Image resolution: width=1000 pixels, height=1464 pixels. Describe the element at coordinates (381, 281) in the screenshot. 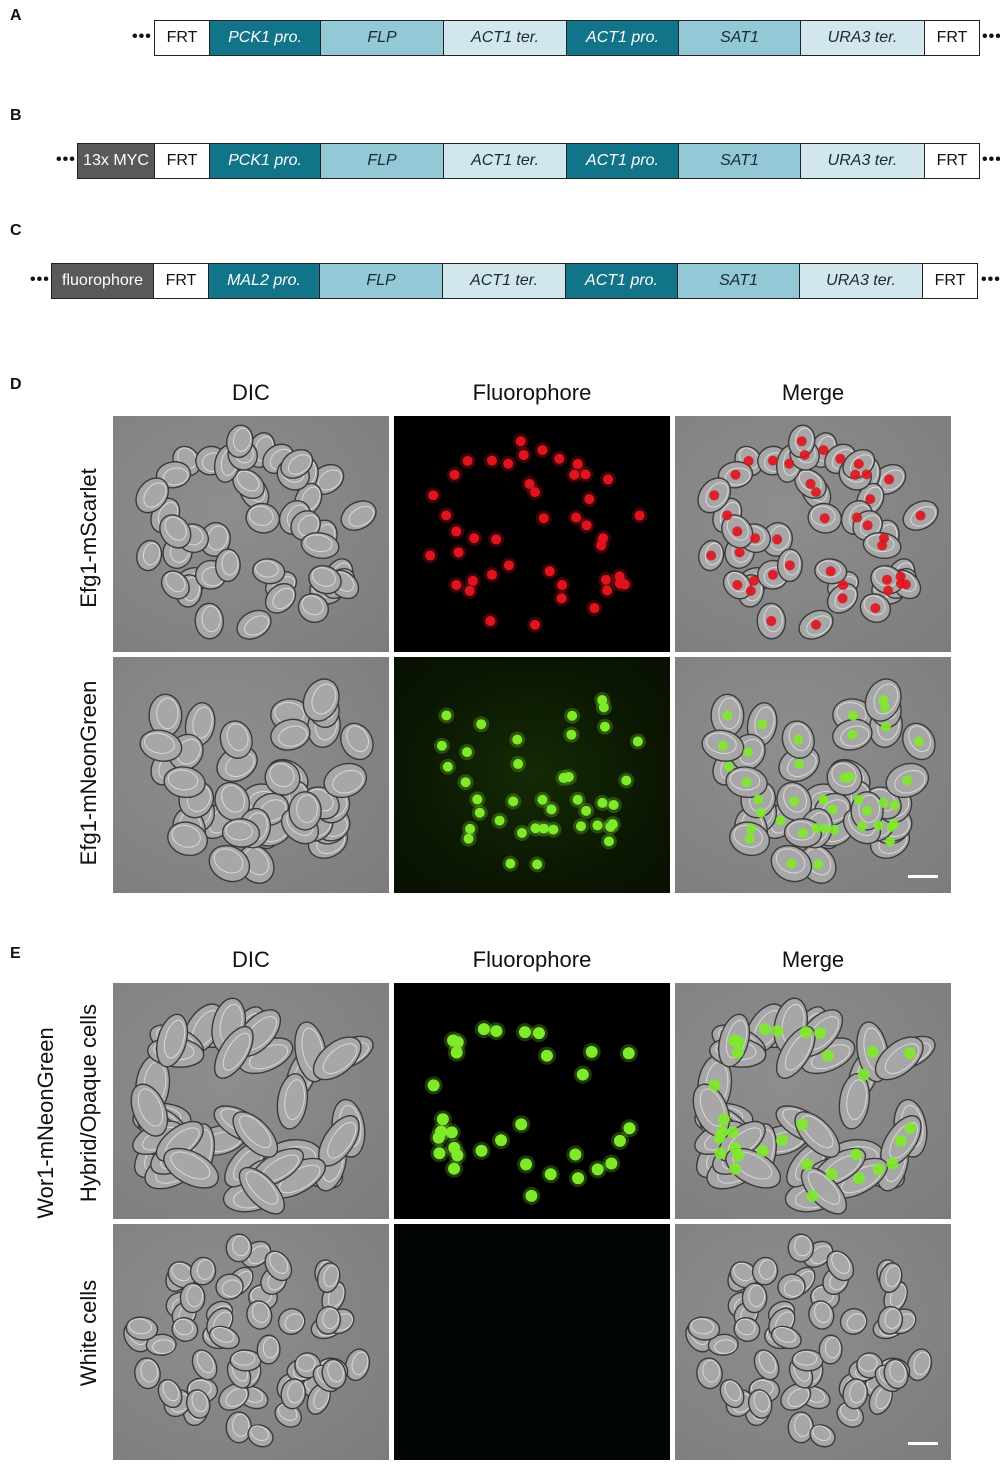

I see `segment-flp: FLP` at that location.